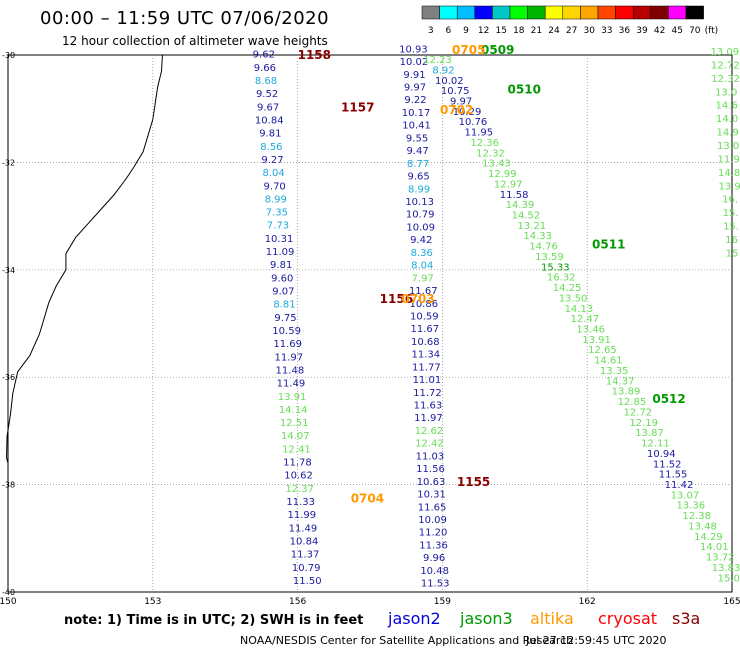 The width and height of the screenshot is (740, 650). What do you see at coordinates (433, 533) in the screenshot?
I see `wave-height-value: 11.20` at bounding box center [433, 533].